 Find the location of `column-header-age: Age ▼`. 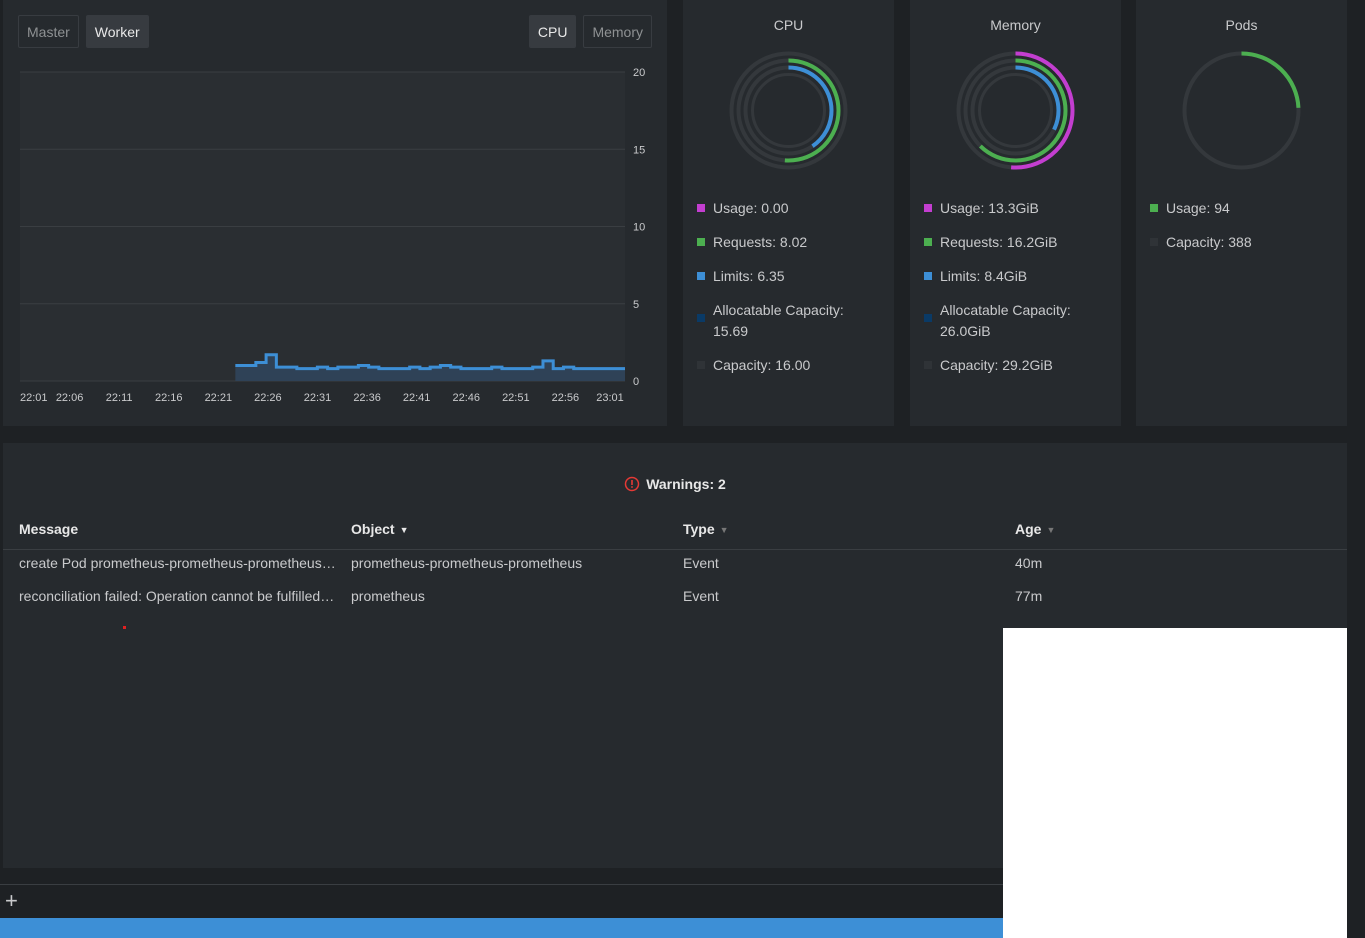

column-header-age: Age ▼ is located at coordinates (1035, 529).